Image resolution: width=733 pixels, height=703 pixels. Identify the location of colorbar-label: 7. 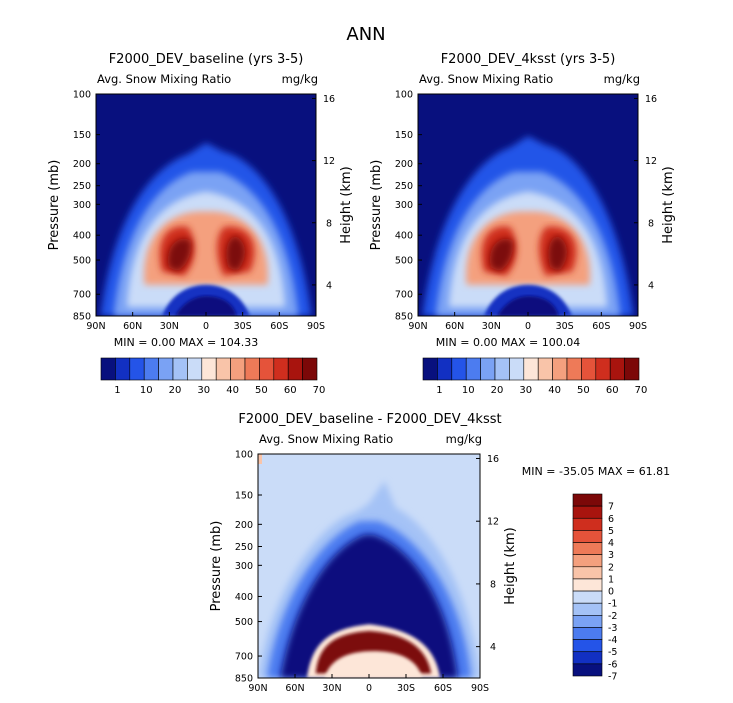
(611, 507).